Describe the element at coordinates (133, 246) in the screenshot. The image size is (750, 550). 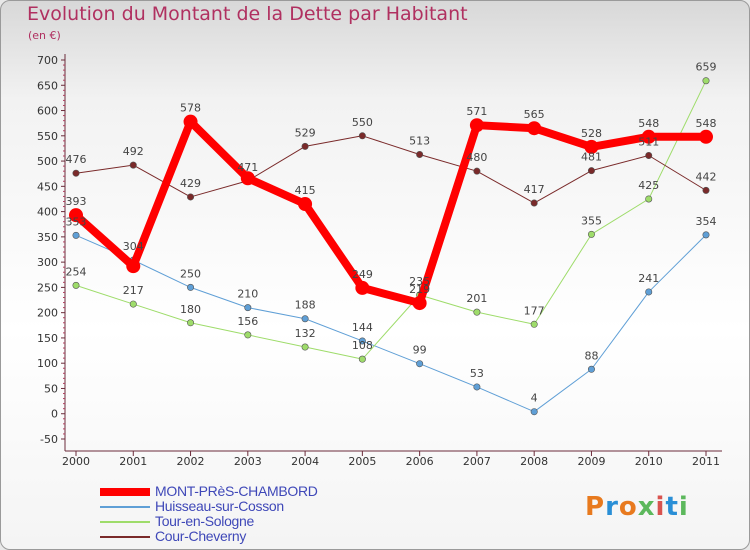
I see `data-label: 304` at that location.